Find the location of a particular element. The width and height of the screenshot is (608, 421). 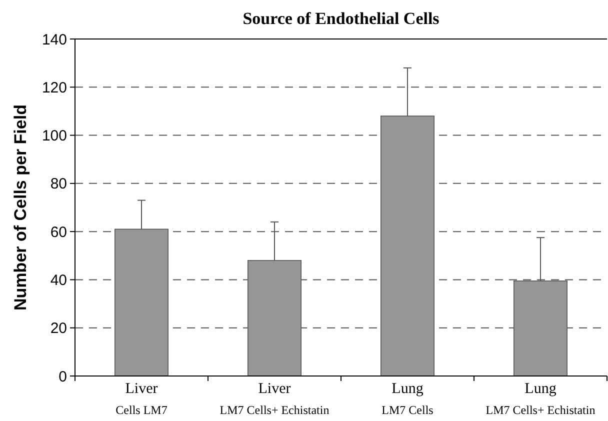

x-tick-label: Liver Cells LM7 is located at coordinates (142, 399).